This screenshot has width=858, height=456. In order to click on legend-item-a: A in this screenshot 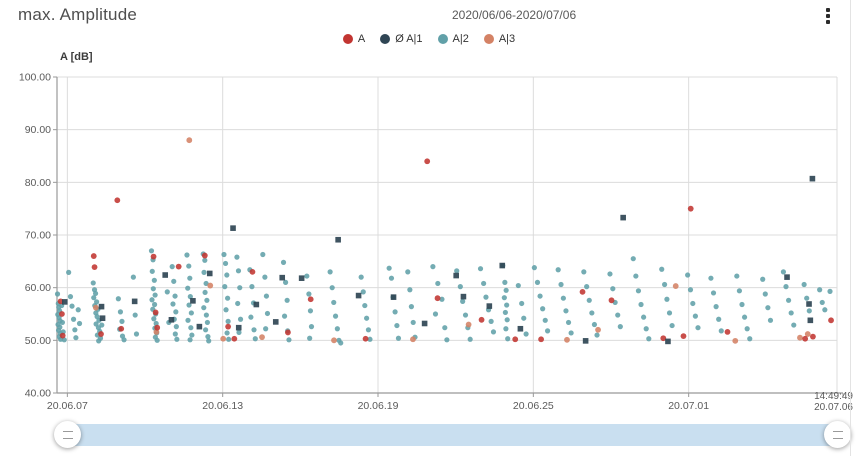, I will do `click(353, 39)`.